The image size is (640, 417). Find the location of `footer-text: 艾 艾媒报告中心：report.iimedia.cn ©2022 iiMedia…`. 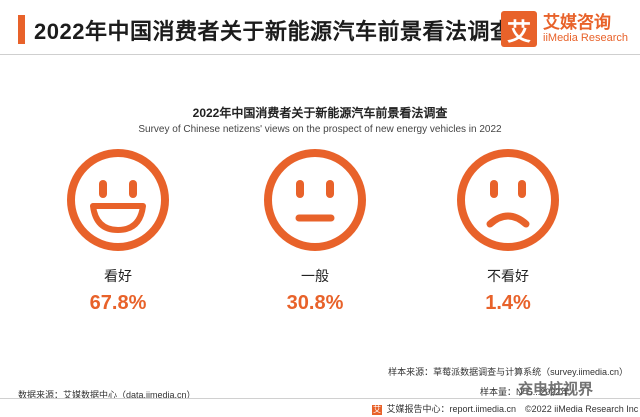

footer-text: 艾 艾媒报告中心：report.iimedia.cn ©2022 iiMedia… is located at coordinates (505, 408).